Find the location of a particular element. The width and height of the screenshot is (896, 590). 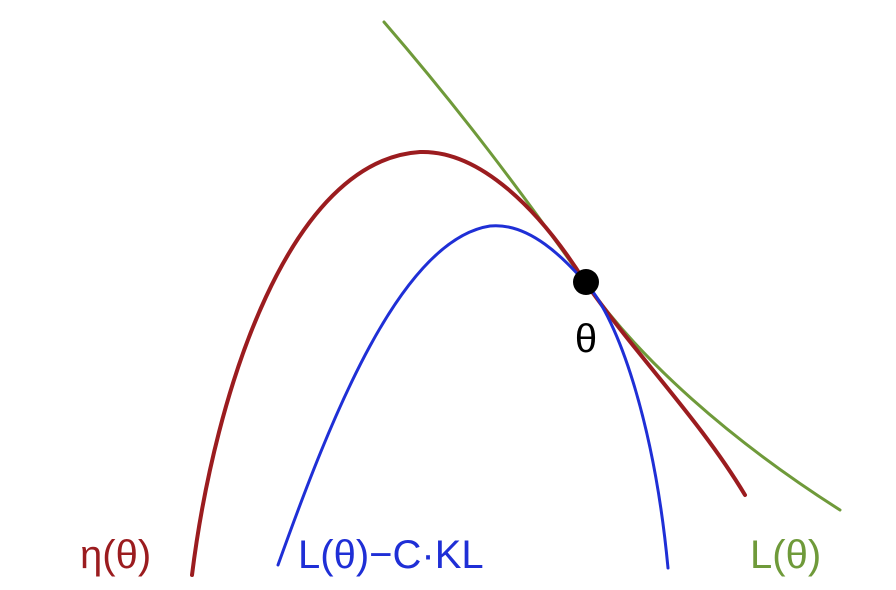

eta-label: η(θ) is located at coordinates (115, 555).